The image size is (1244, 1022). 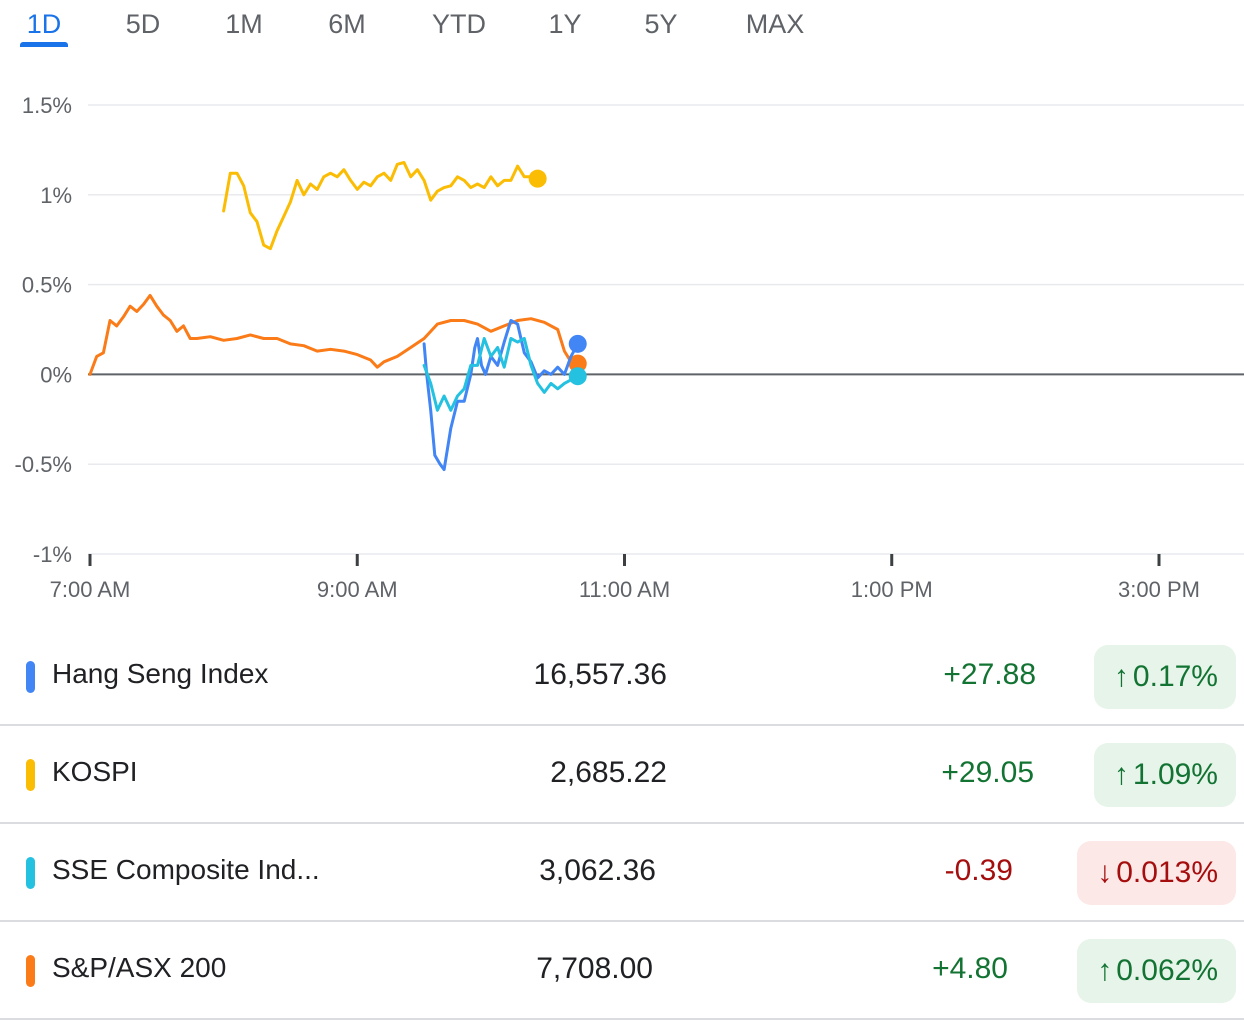 What do you see at coordinates (597, 870) in the screenshot?
I see `index-price: 3,062.36` at bounding box center [597, 870].